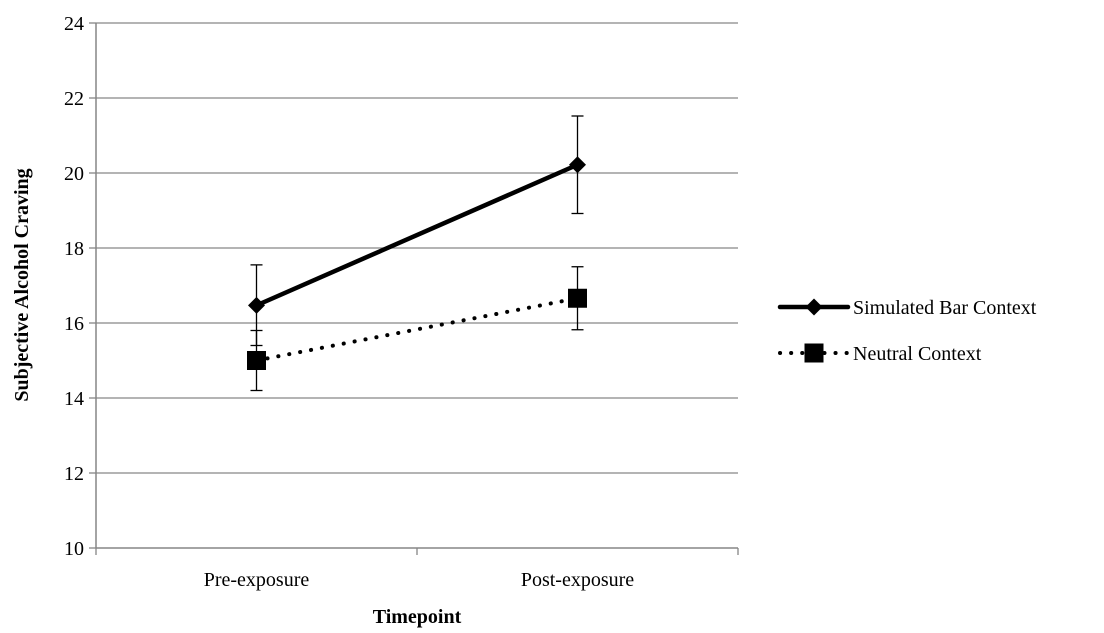  I want to click on y-tick-label: 24, so click(74, 24).